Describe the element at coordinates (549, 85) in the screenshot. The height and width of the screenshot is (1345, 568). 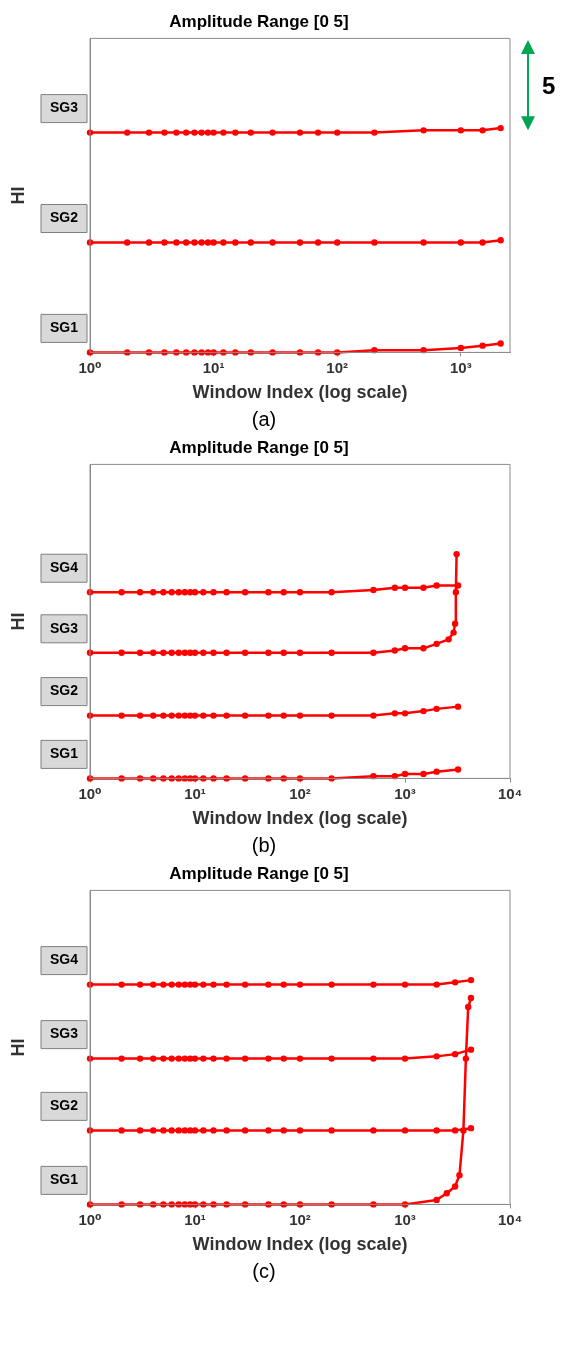
I see `text: 5` at that location.